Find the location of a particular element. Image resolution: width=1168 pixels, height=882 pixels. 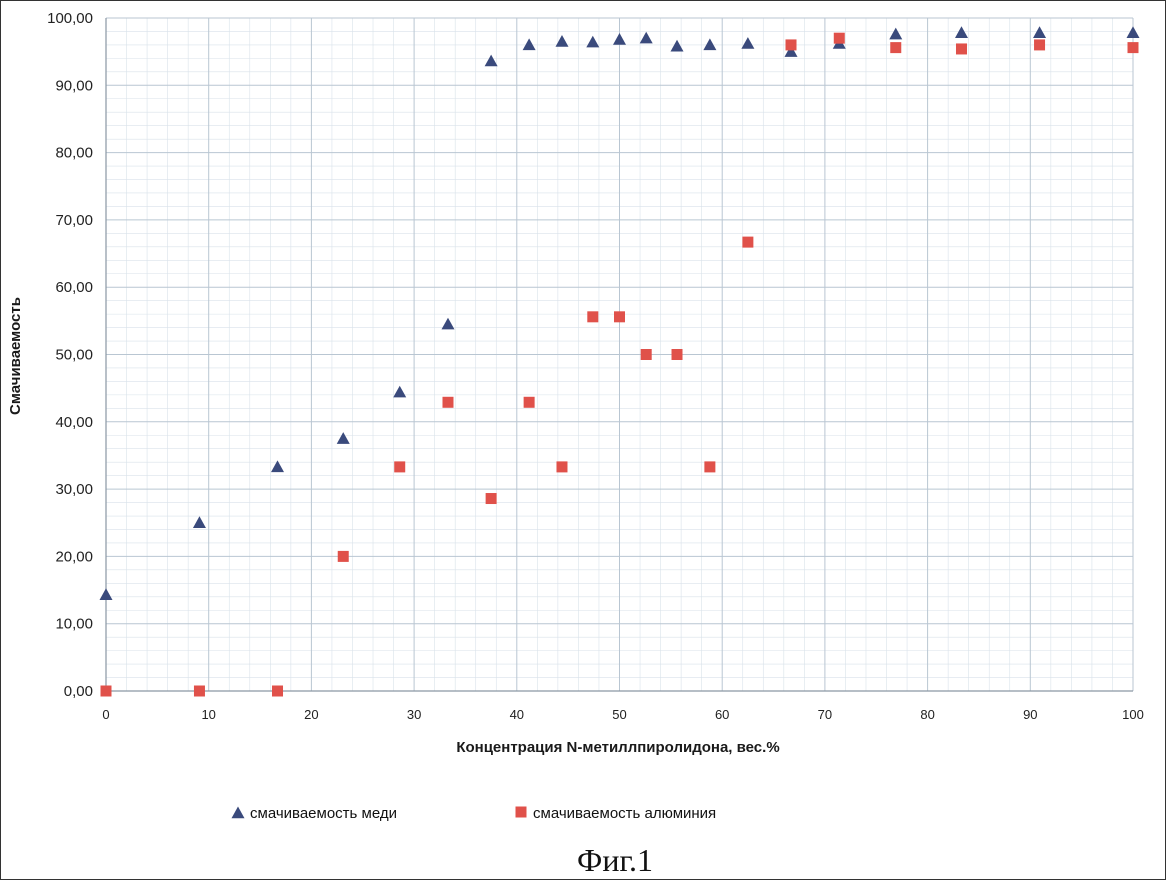

y-tick-label: 40,00 is located at coordinates (74, 422).